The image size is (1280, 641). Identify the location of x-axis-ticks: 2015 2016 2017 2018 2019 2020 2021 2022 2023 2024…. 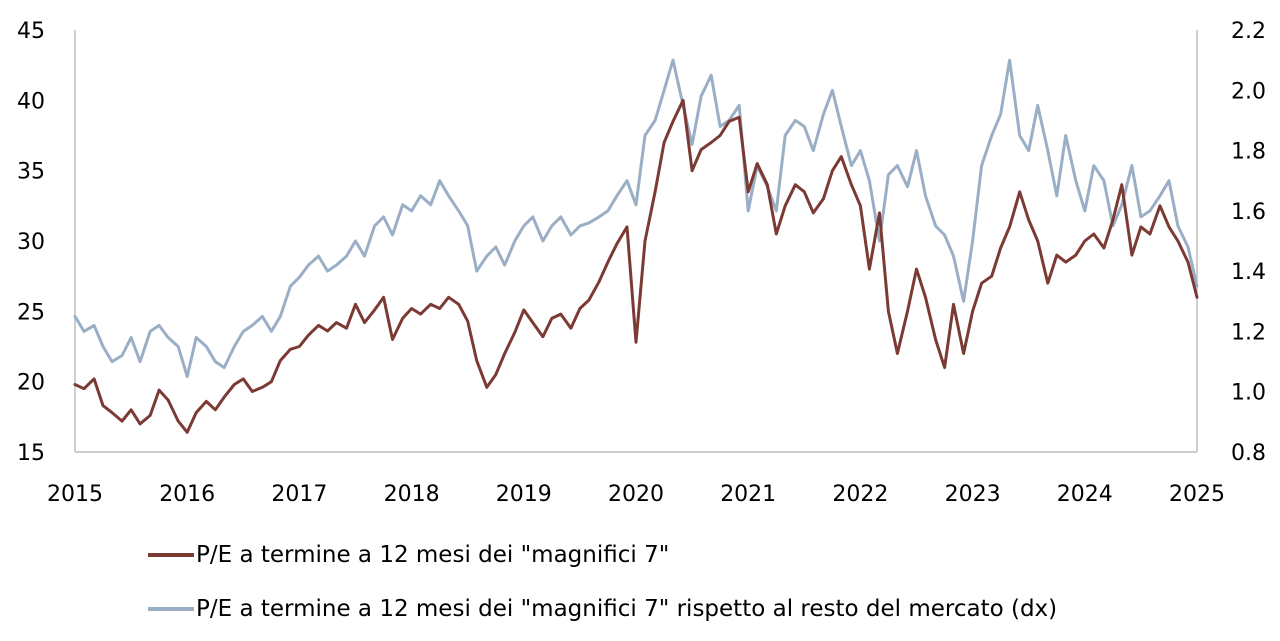
(636, 494).